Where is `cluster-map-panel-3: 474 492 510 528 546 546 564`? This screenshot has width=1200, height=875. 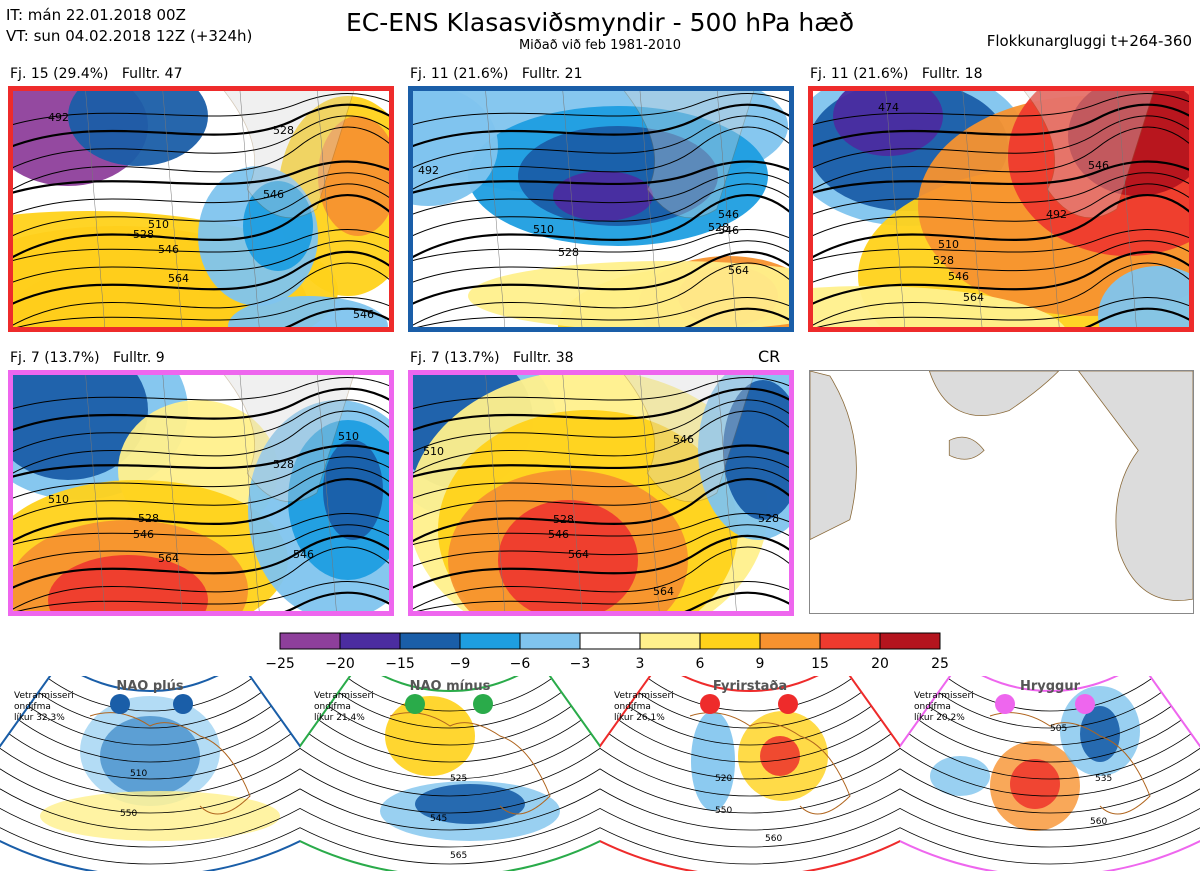
cluster-map-panel-3: 474 492 510 528 546 546 564 is located at coordinates (1001, 209).